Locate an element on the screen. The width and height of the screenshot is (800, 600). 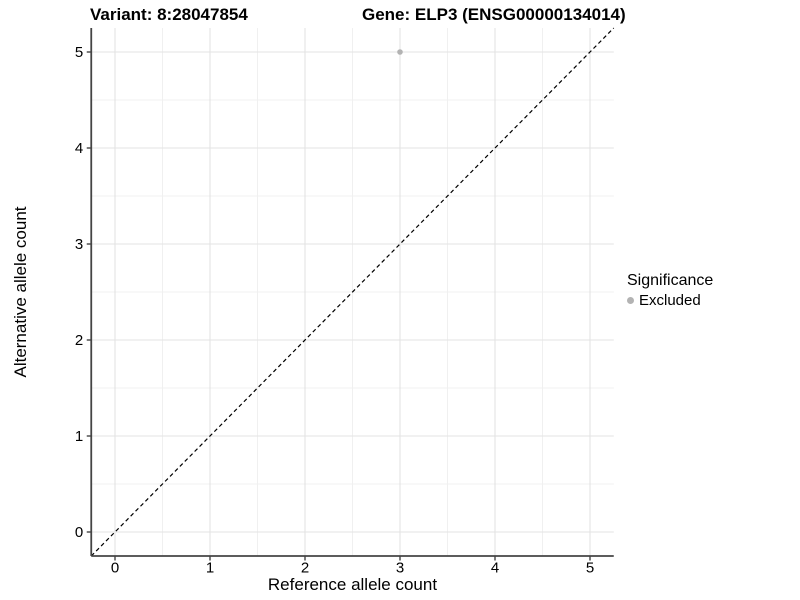
y-tick-label: 1 is located at coordinates (79, 436).